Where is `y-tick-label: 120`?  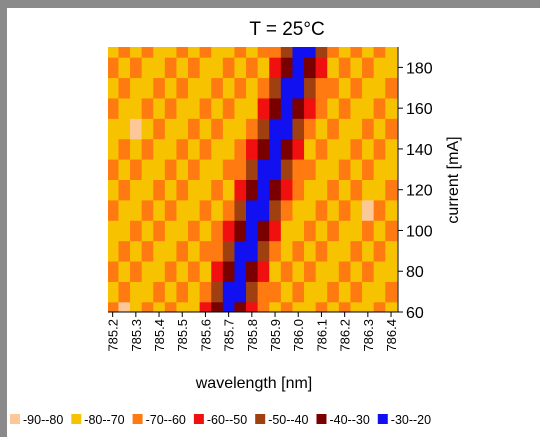 y-tick-label: 120 is located at coordinates (419, 191).